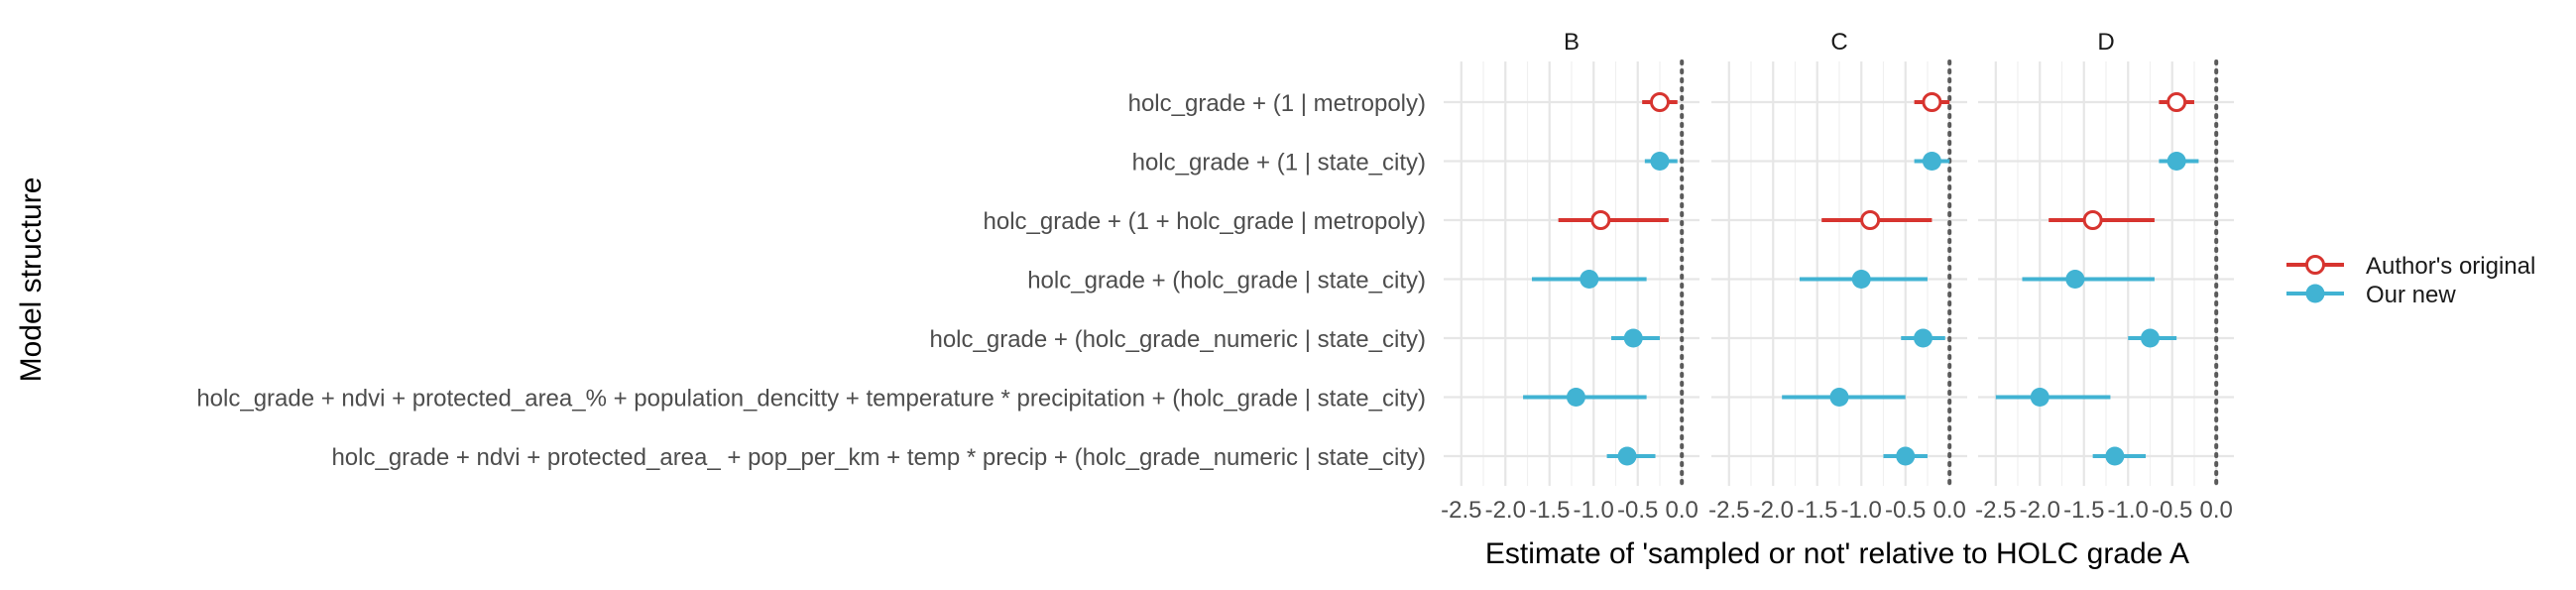  I want to click on facet-label: B, so click(1572, 42).